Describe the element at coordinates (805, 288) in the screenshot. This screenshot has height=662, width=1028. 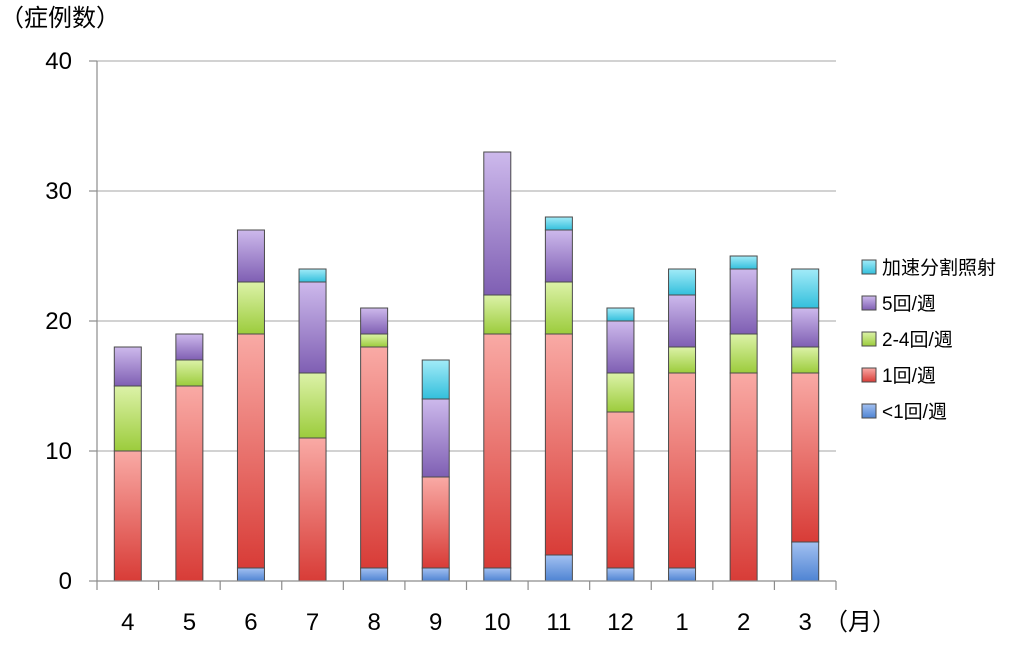
I see `bar-segment-s4-c11` at that location.